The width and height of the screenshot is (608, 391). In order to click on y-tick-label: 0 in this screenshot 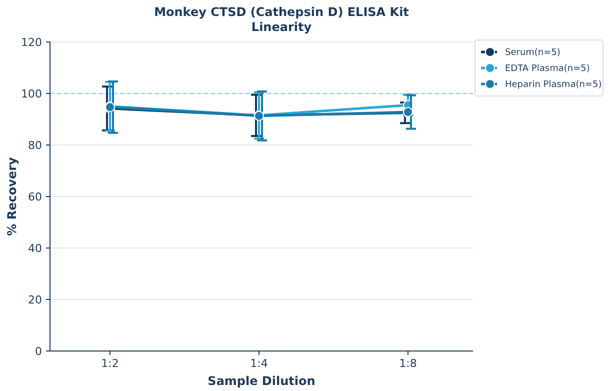, I will do `click(38, 351)`.